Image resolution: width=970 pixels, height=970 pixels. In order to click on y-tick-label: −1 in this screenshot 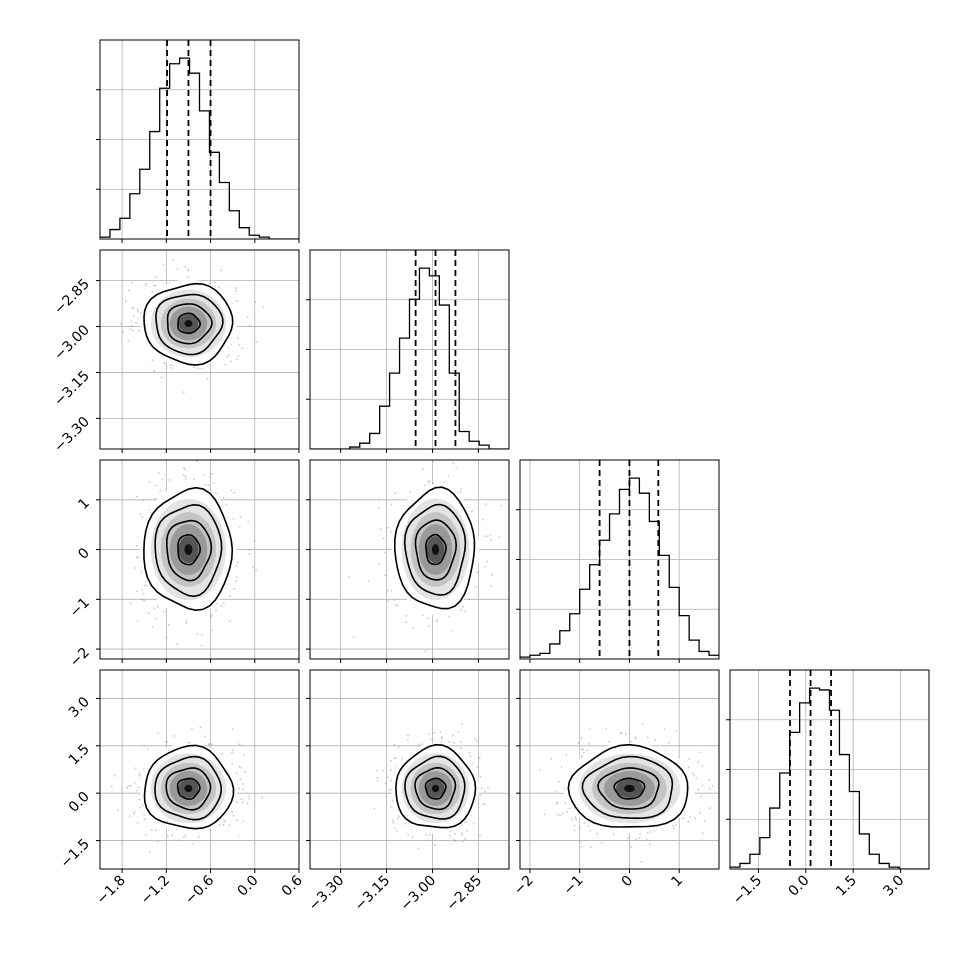, I will do `click(80, 608)`.